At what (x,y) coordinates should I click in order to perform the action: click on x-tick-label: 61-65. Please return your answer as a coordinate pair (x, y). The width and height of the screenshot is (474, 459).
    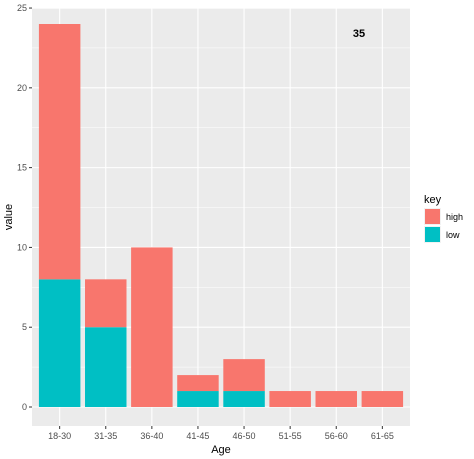
    Looking at the image, I should click on (382, 436).